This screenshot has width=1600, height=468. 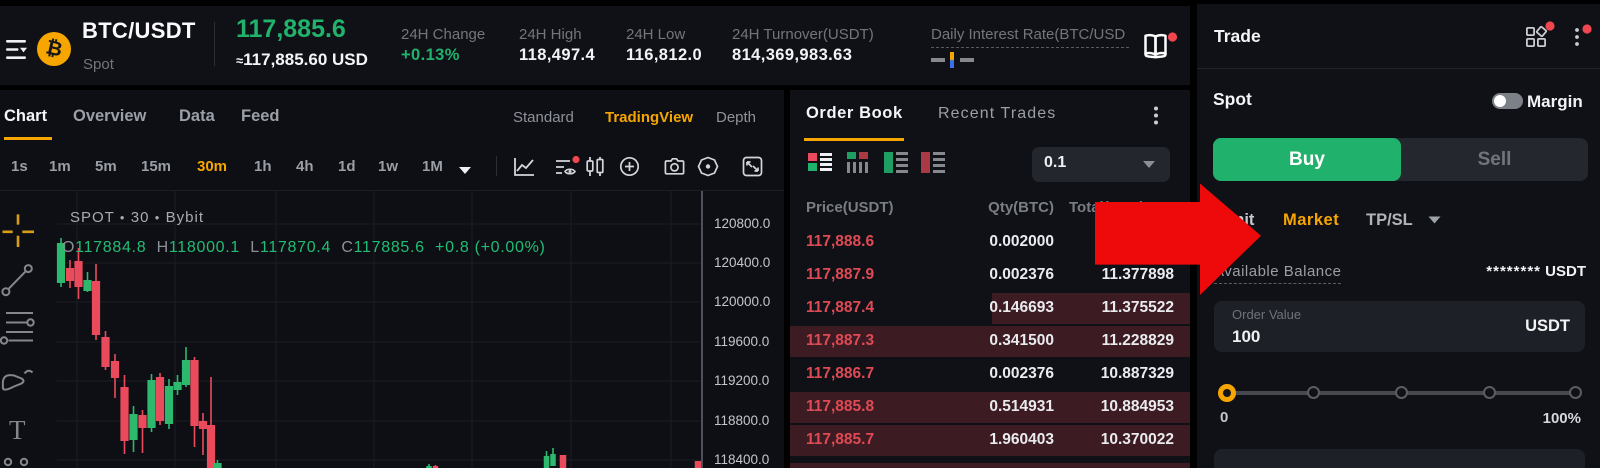 I want to click on svg-text: T, so click(x=17, y=430).